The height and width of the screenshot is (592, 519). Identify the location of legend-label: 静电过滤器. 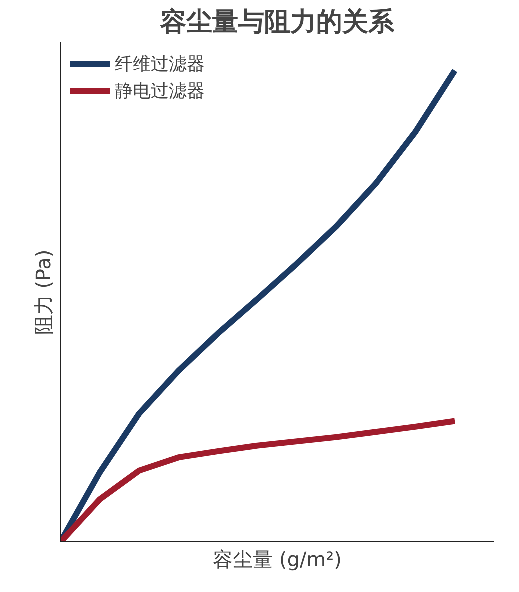
(160, 91).